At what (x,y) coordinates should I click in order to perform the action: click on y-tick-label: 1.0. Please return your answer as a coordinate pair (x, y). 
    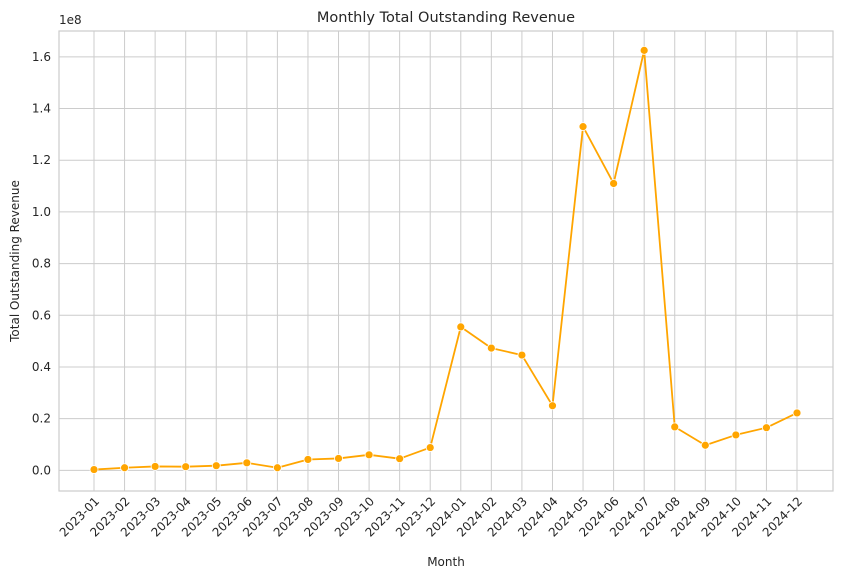
    Looking at the image, I should click on (41, 212).